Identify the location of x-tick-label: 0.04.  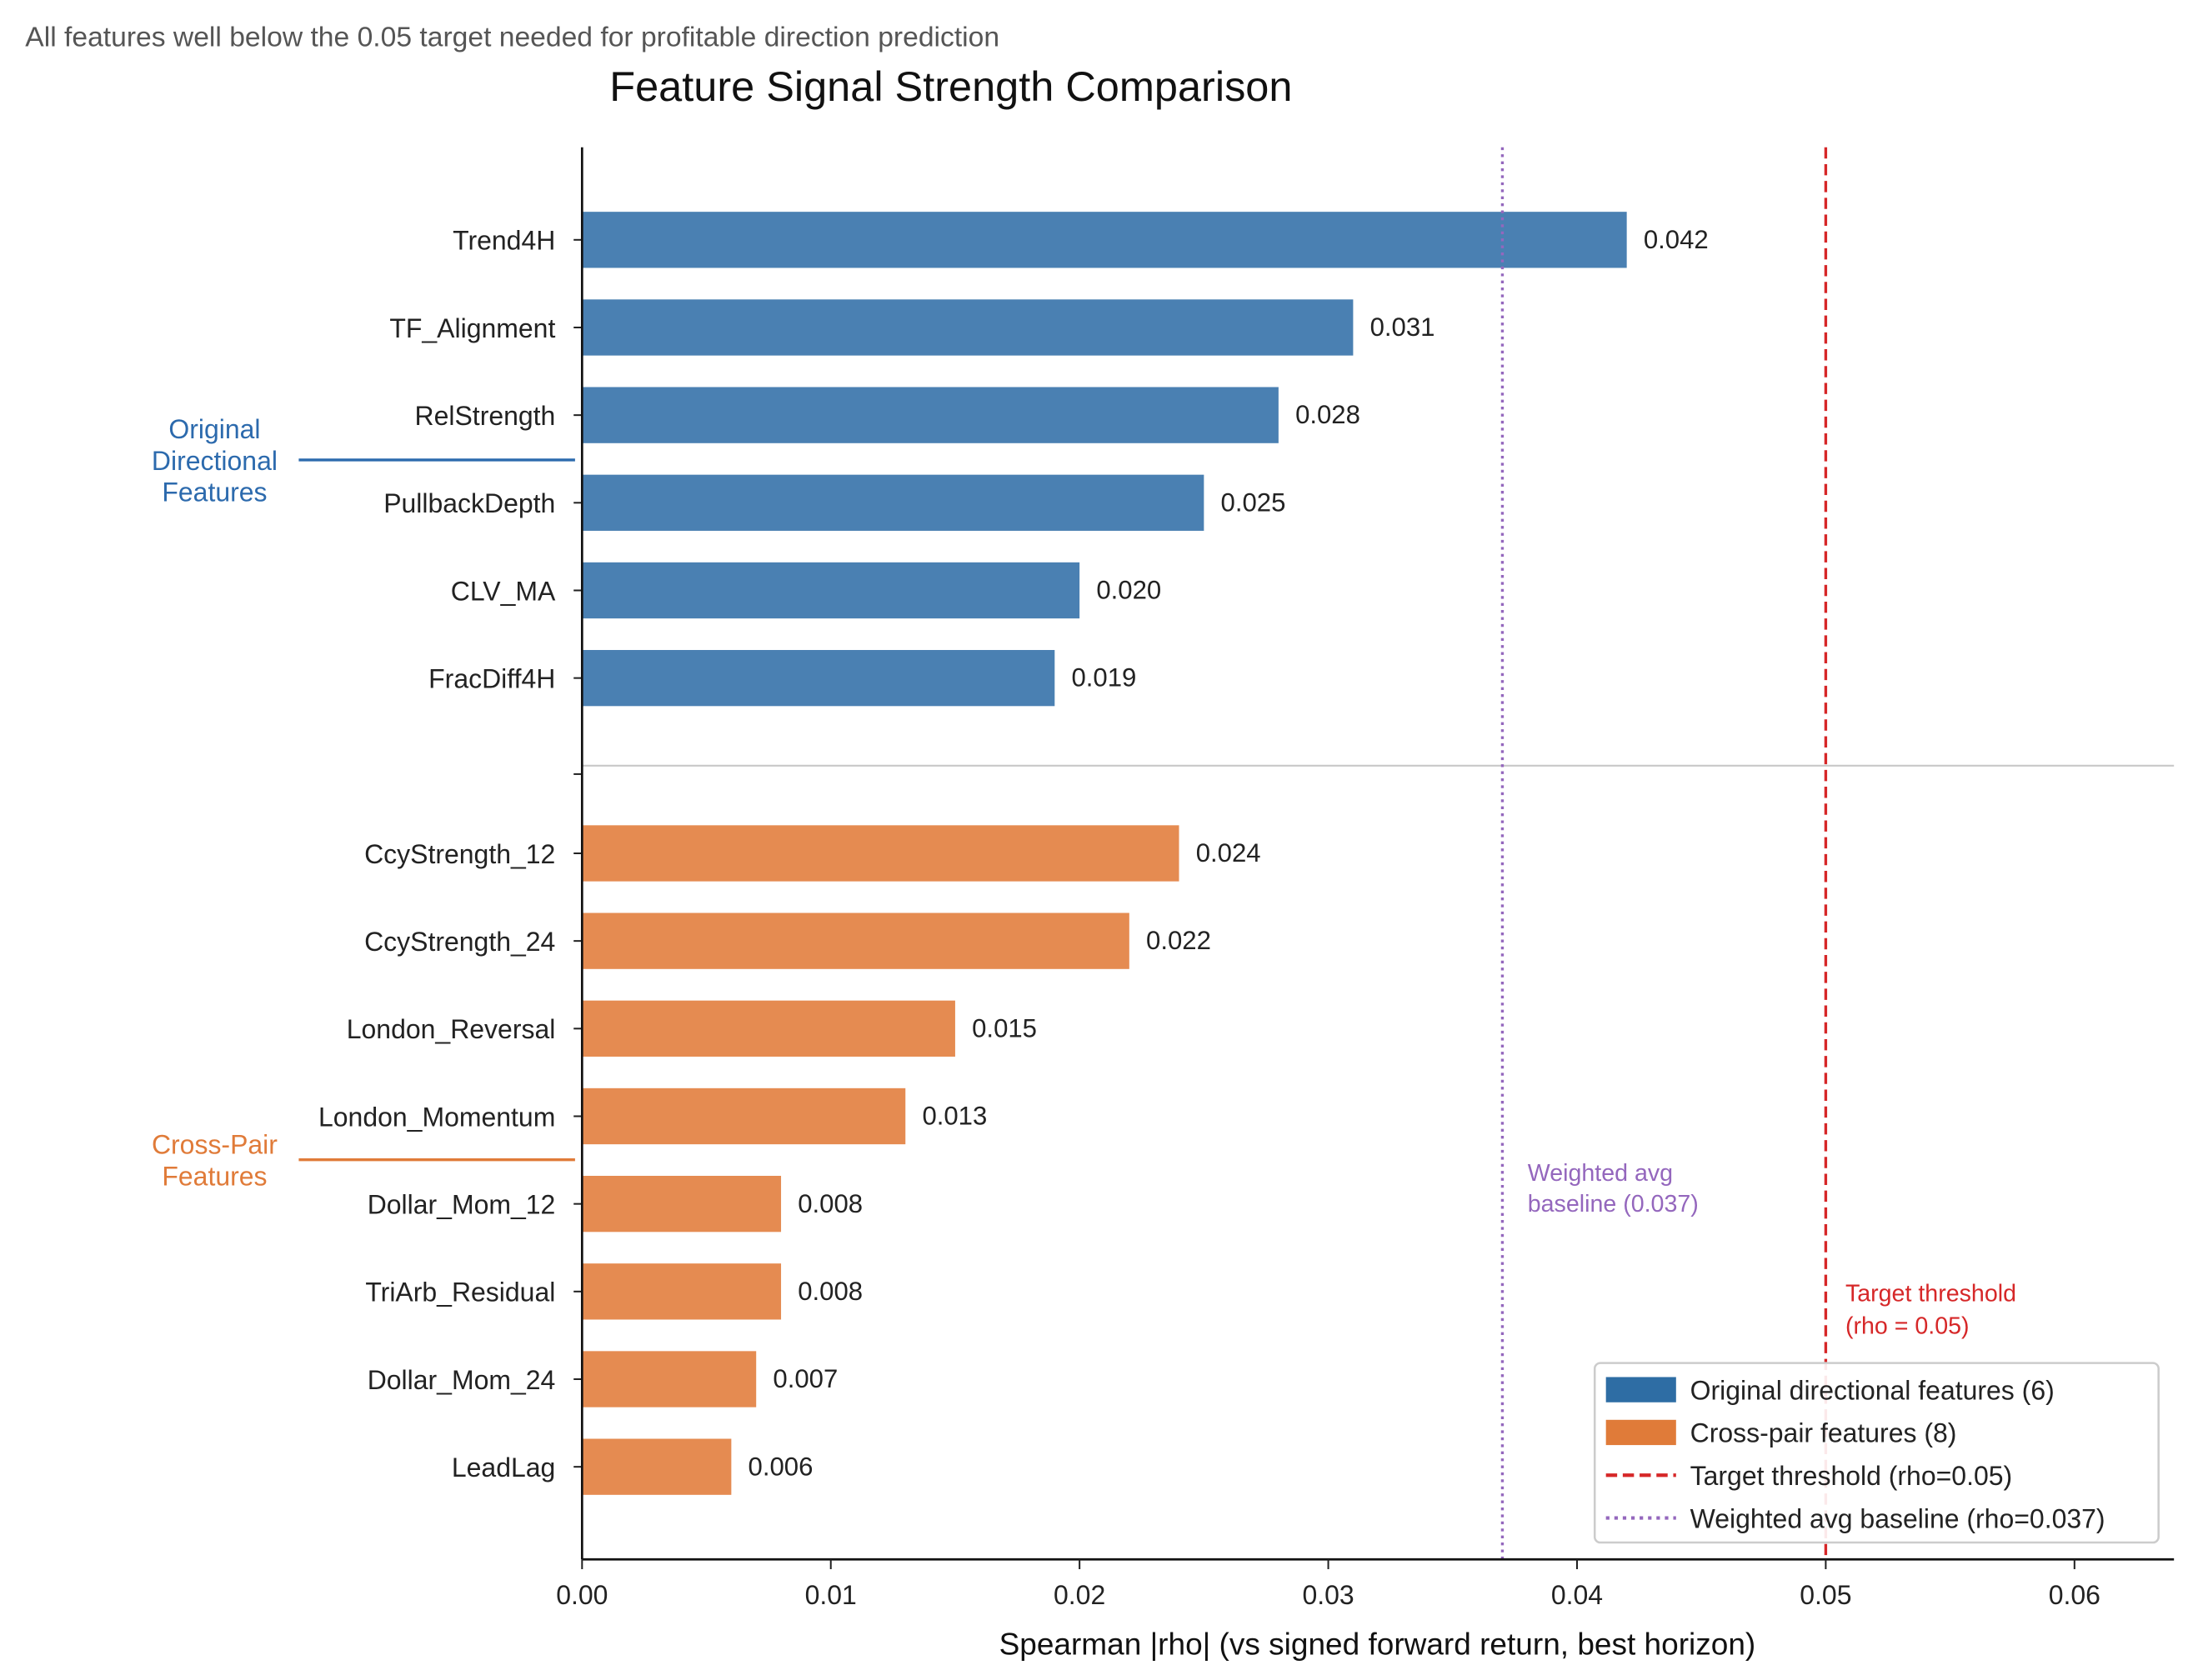
(1577, 1595).